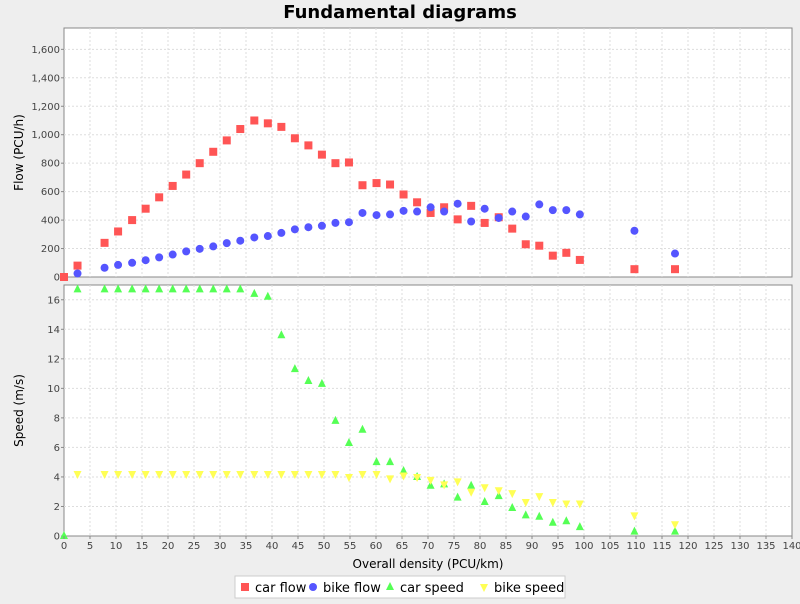 The image size is (800, 604). Describe the element at coordinates (19, 410) in the screenshot. I see `y-axis-label: Speed (m/s)` at that location.